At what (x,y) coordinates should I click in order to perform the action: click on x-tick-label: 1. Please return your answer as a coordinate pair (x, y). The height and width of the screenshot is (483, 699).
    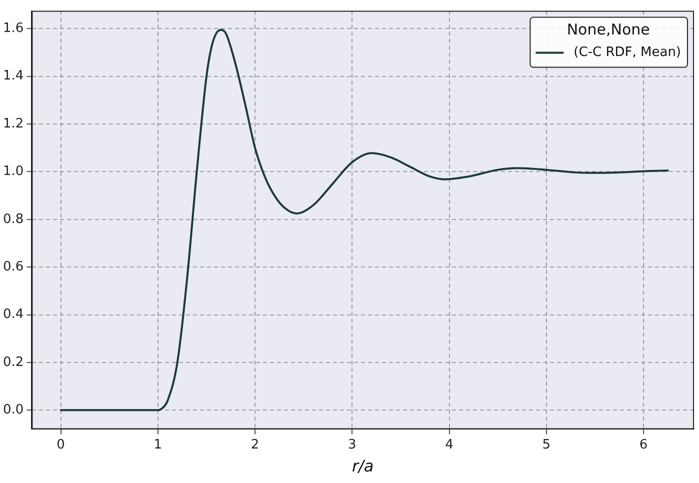
    Looking at the image, I should click on (158, 444).